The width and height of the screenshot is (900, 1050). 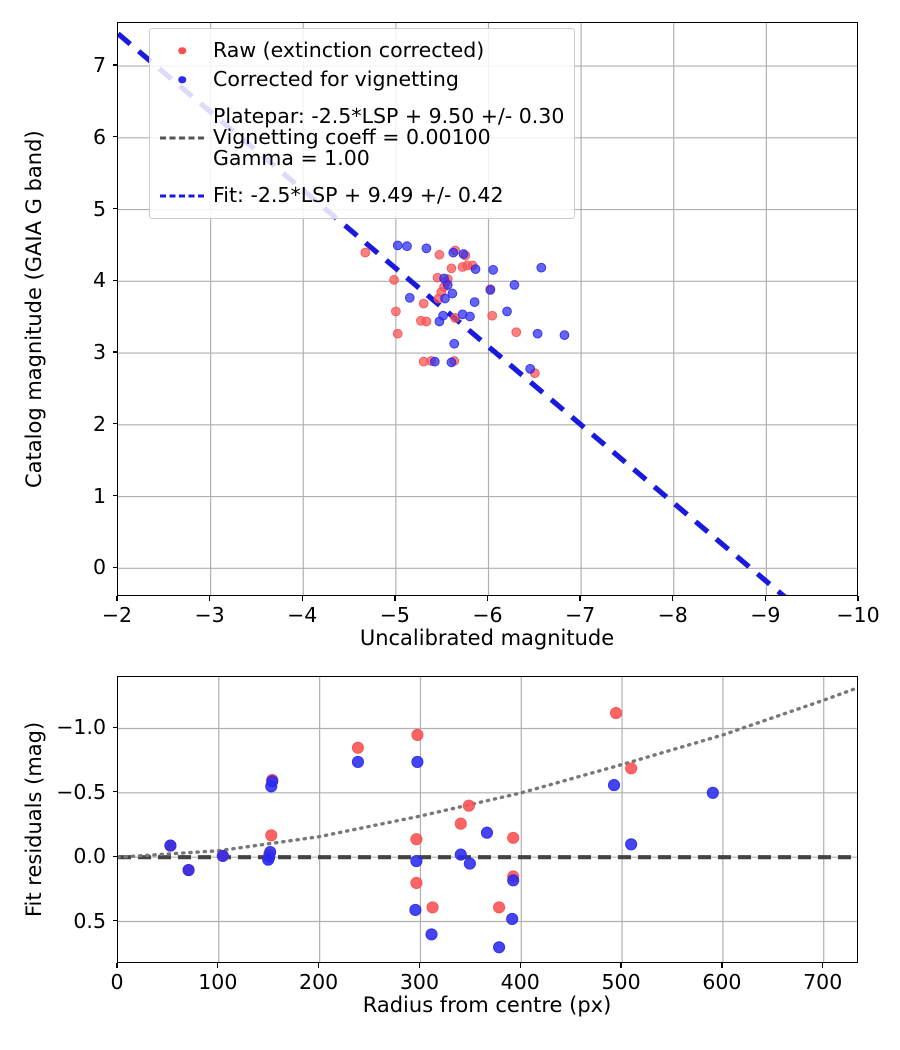 What do you see at coordinates (389, 115) in the screenshot?
I see `legend-label-platepar: Platepar: -2.5*LSP + 9.50 +/- 0.30` at bounding box center [389, 115].